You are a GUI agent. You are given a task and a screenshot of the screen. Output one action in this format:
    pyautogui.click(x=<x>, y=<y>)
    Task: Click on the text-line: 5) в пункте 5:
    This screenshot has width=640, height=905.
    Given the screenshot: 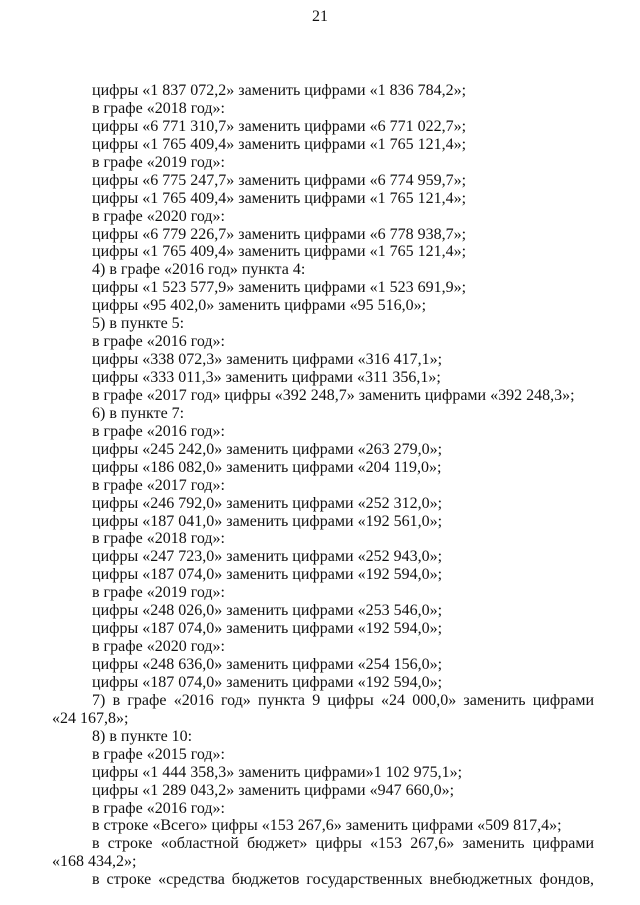 What is the action you would take?
    pyautogui.click(x=138, y=324)
    